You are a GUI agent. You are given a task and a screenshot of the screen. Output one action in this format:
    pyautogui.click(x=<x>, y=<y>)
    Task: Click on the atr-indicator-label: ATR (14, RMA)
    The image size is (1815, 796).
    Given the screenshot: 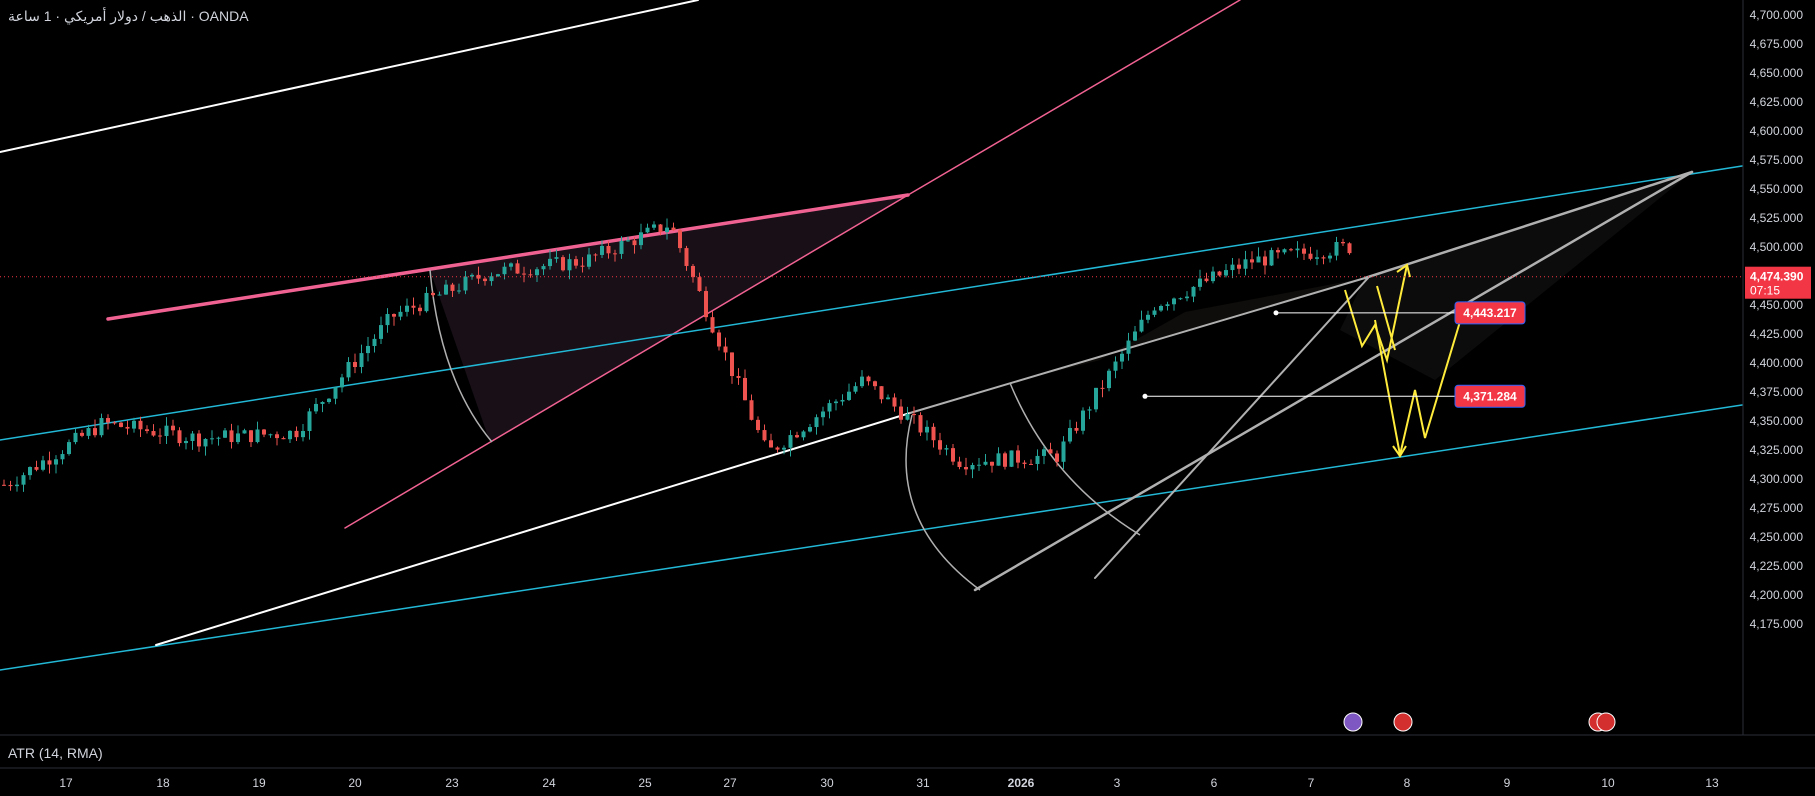 What is the action you would take?
    pyautogui.click(x=55, y=753)
    